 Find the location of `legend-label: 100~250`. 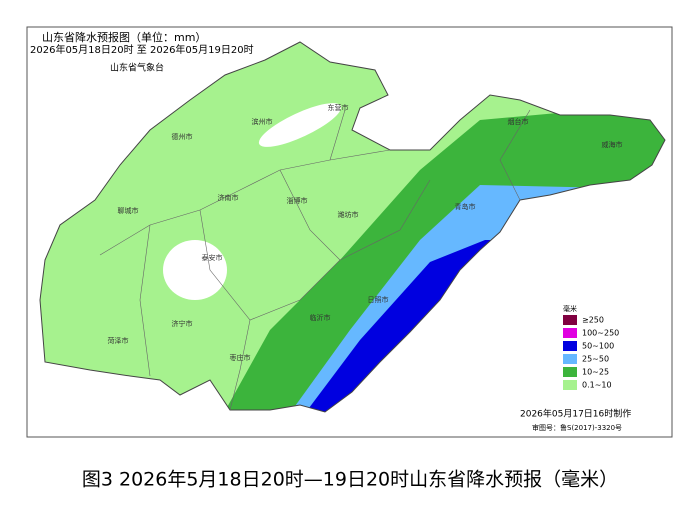

legend-label: 100~250 is located at coordinates (600, 333).